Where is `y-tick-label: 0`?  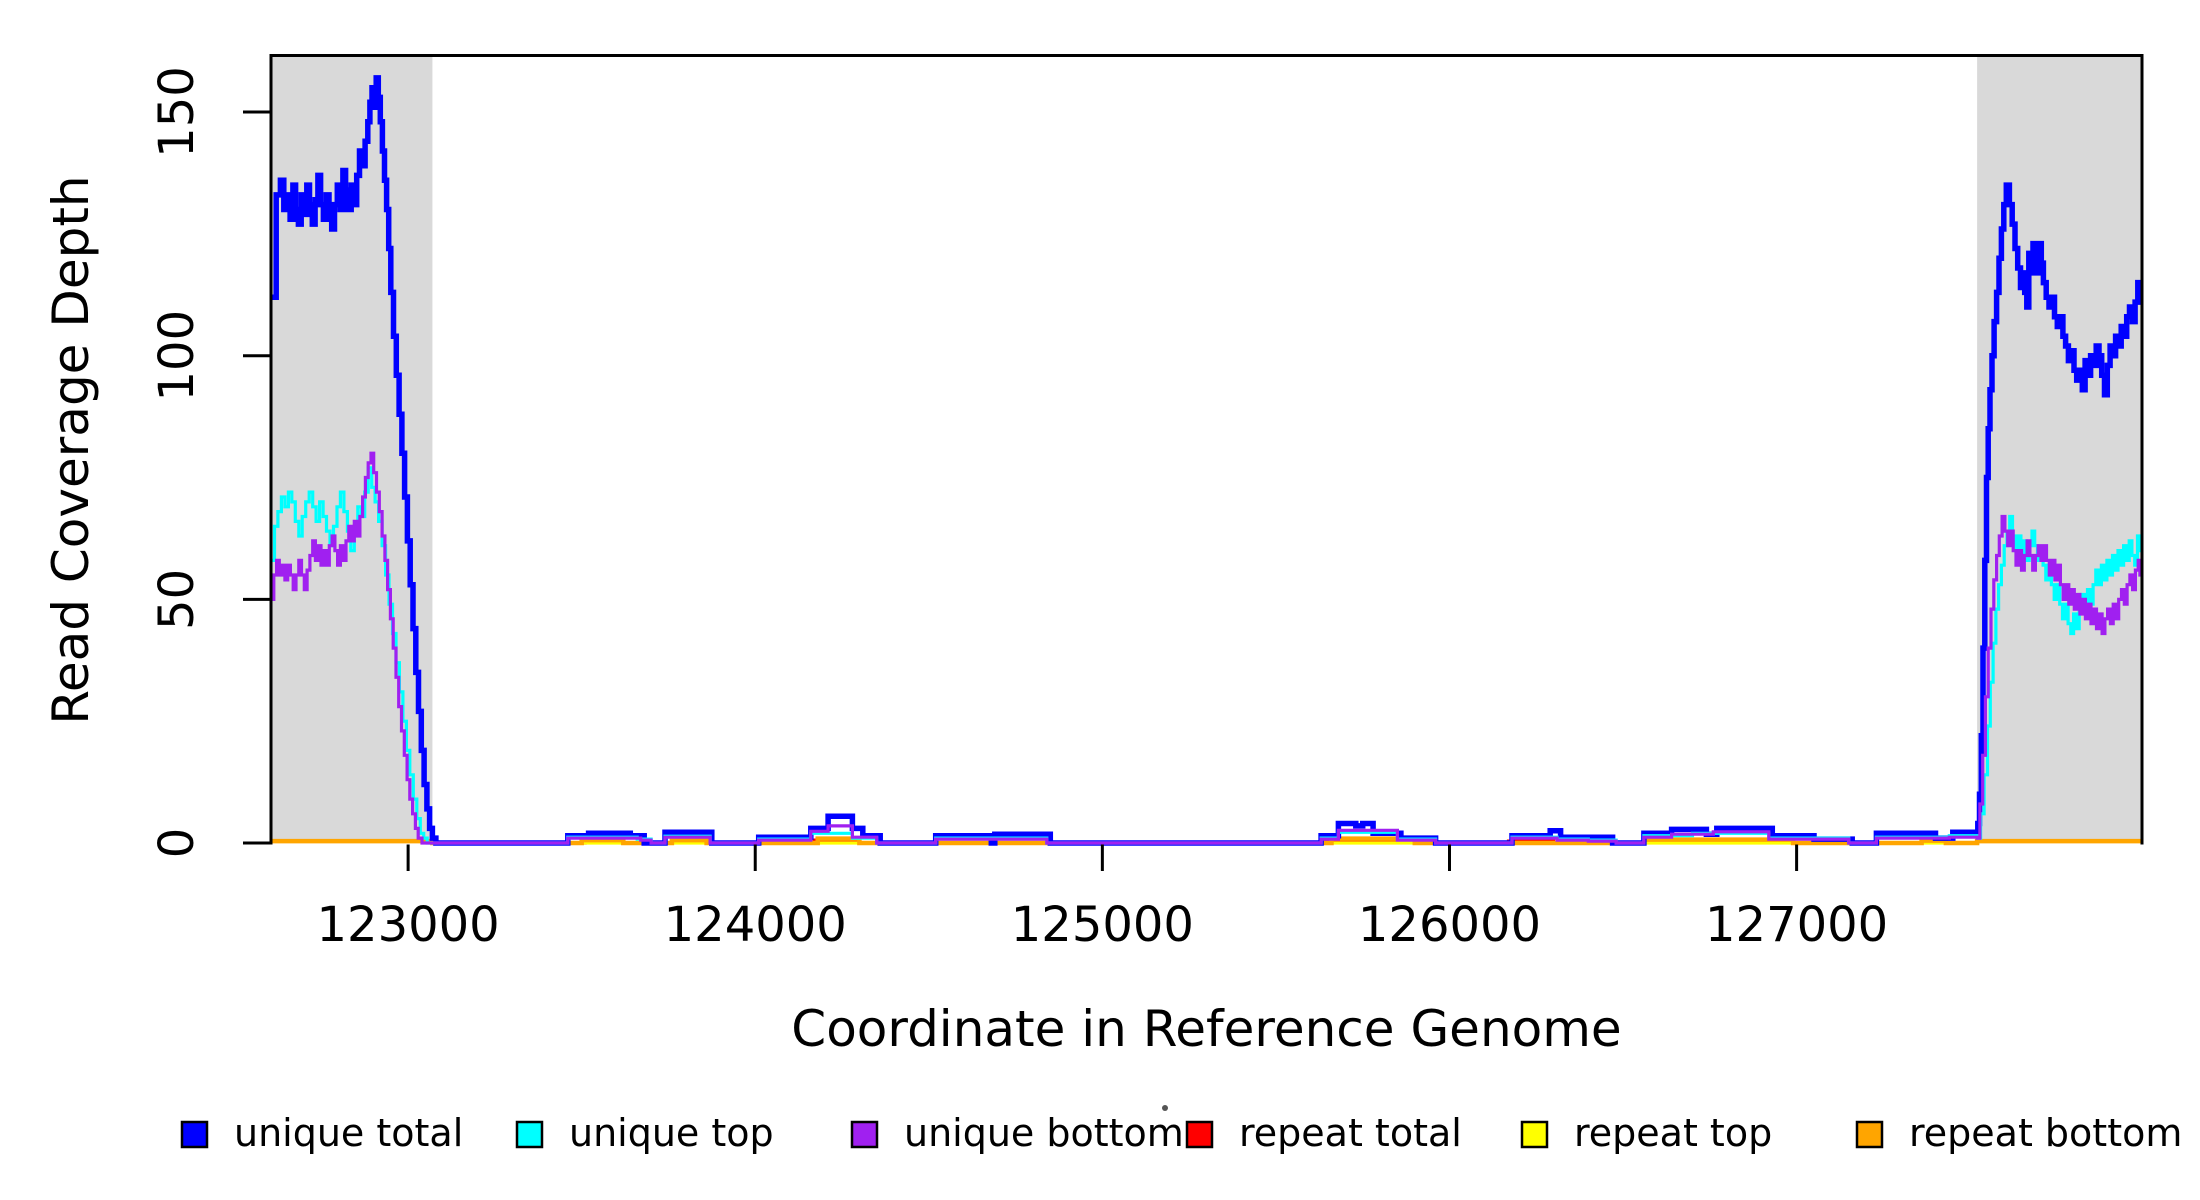 y-tick-label: 0 is located at coordinates (177, 843).